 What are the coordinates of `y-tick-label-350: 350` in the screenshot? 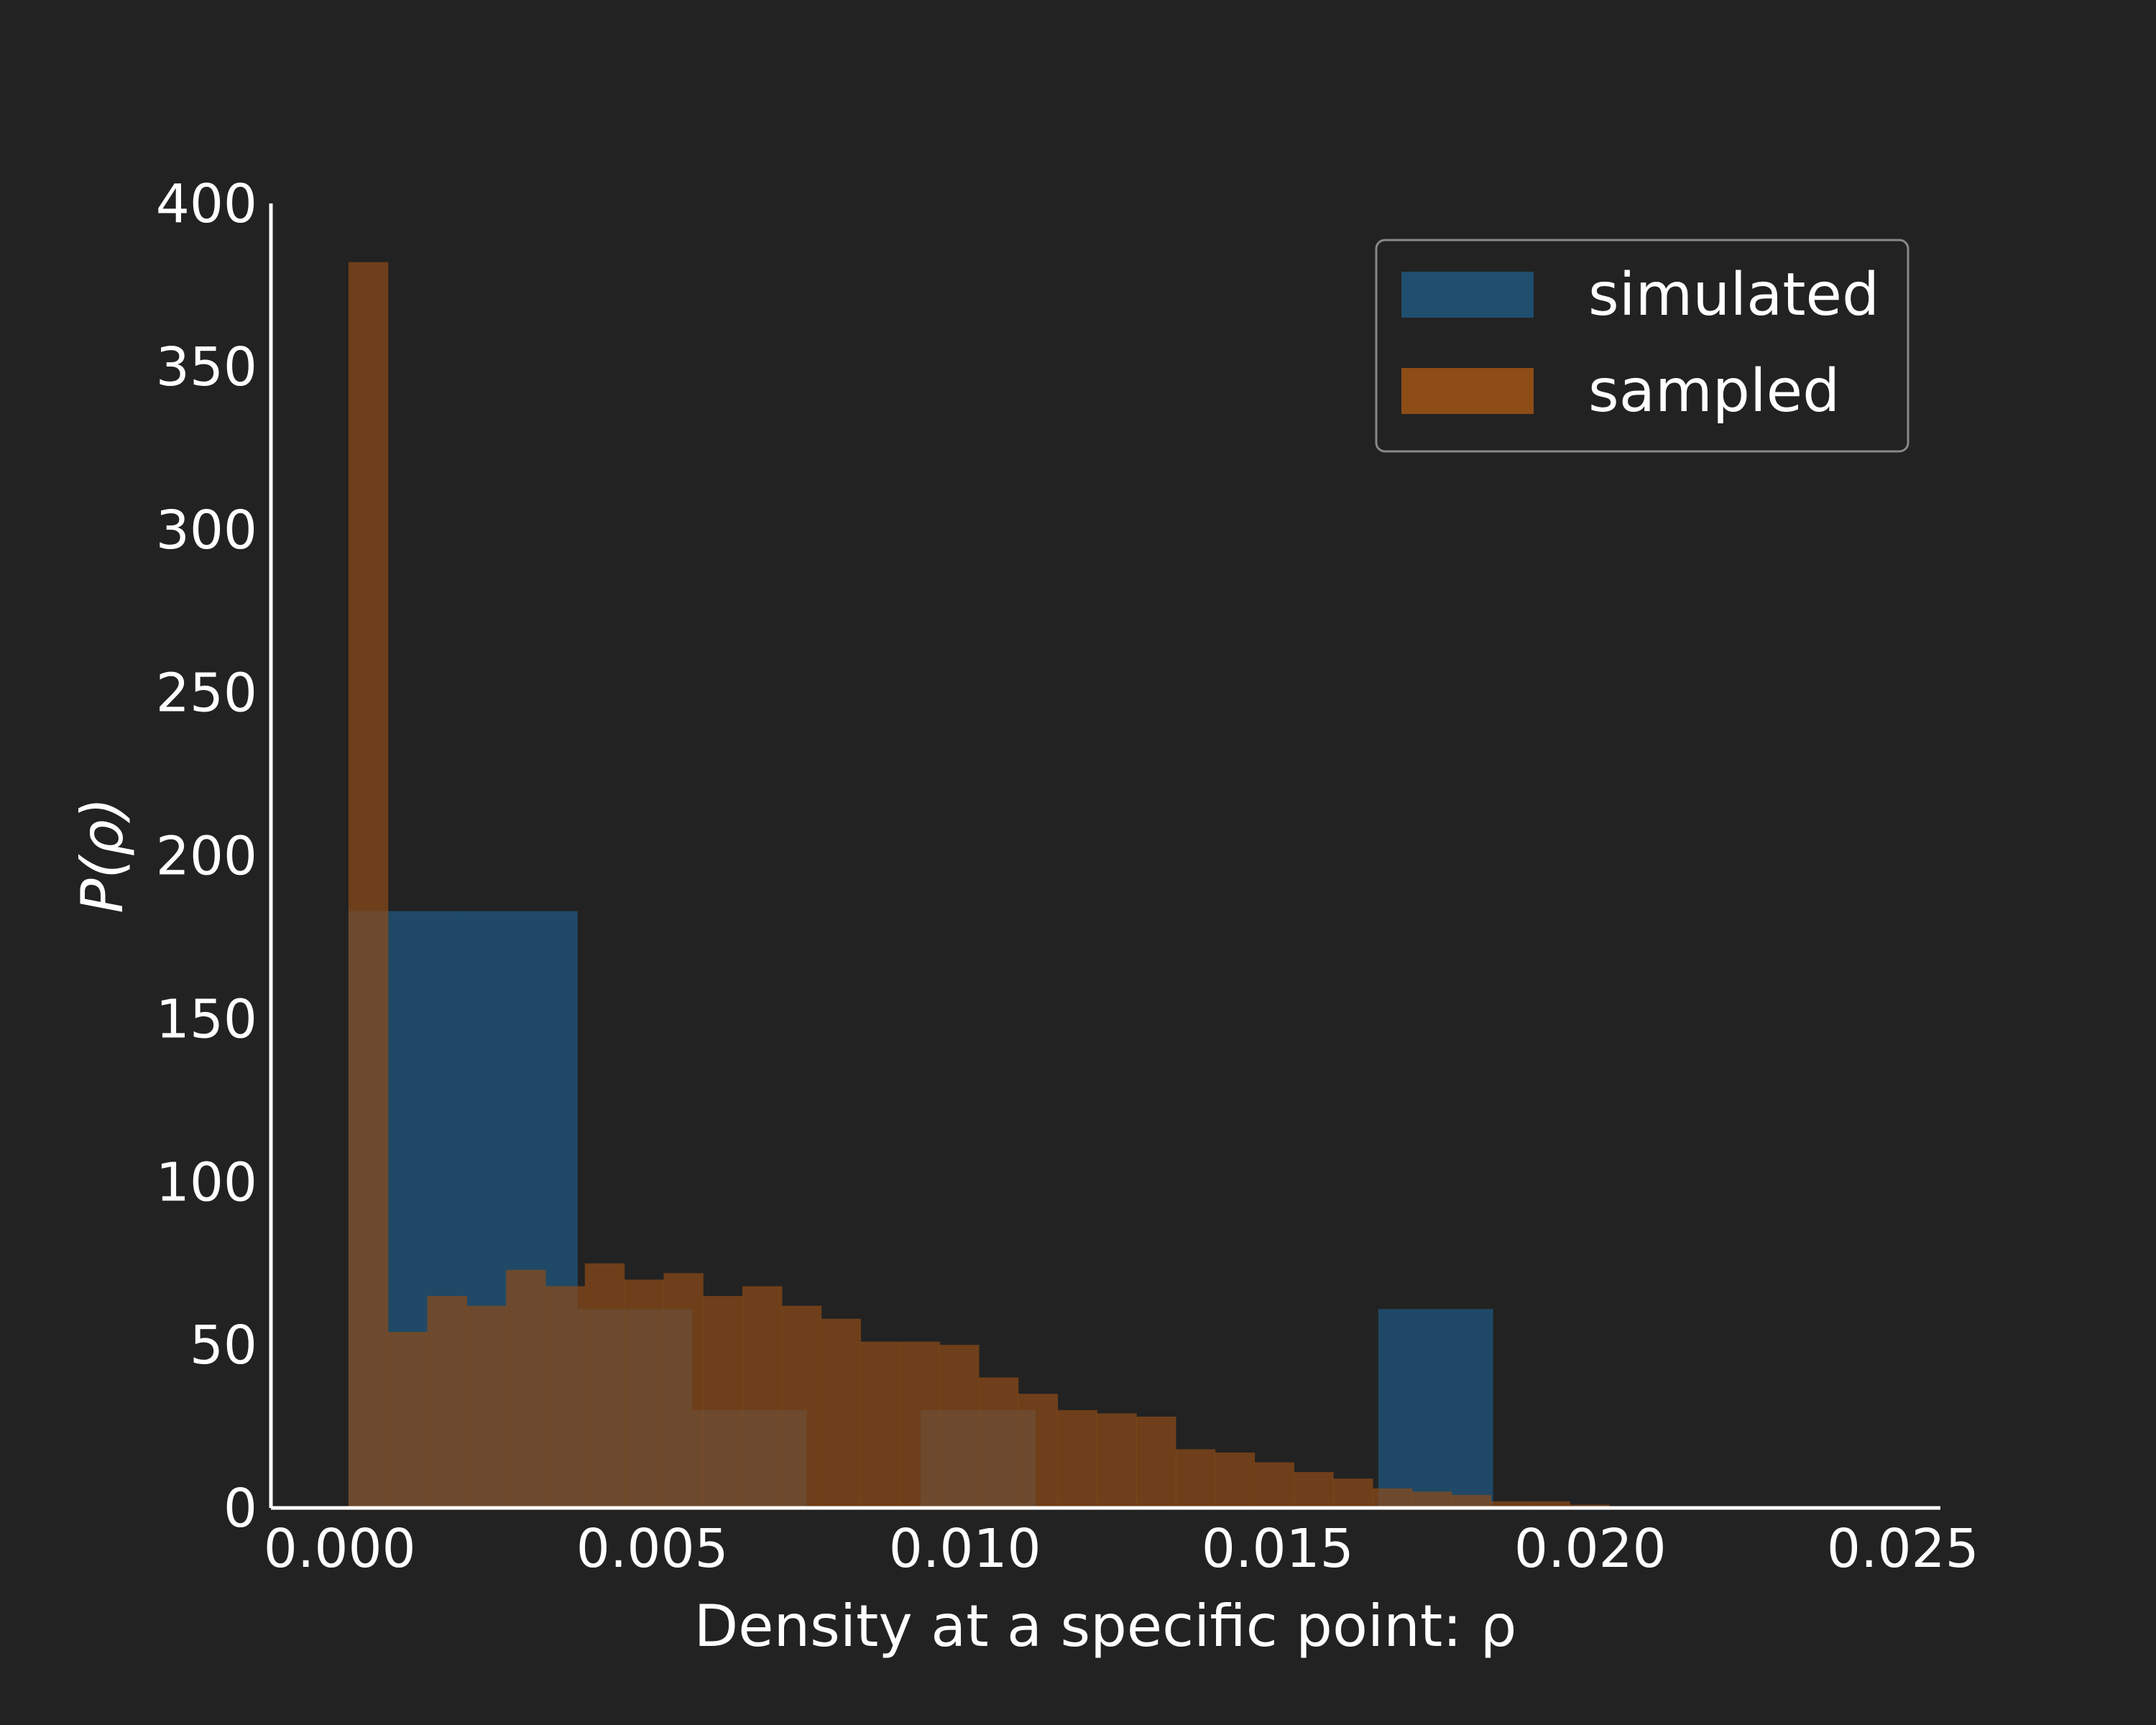 It's located at (206, 367).